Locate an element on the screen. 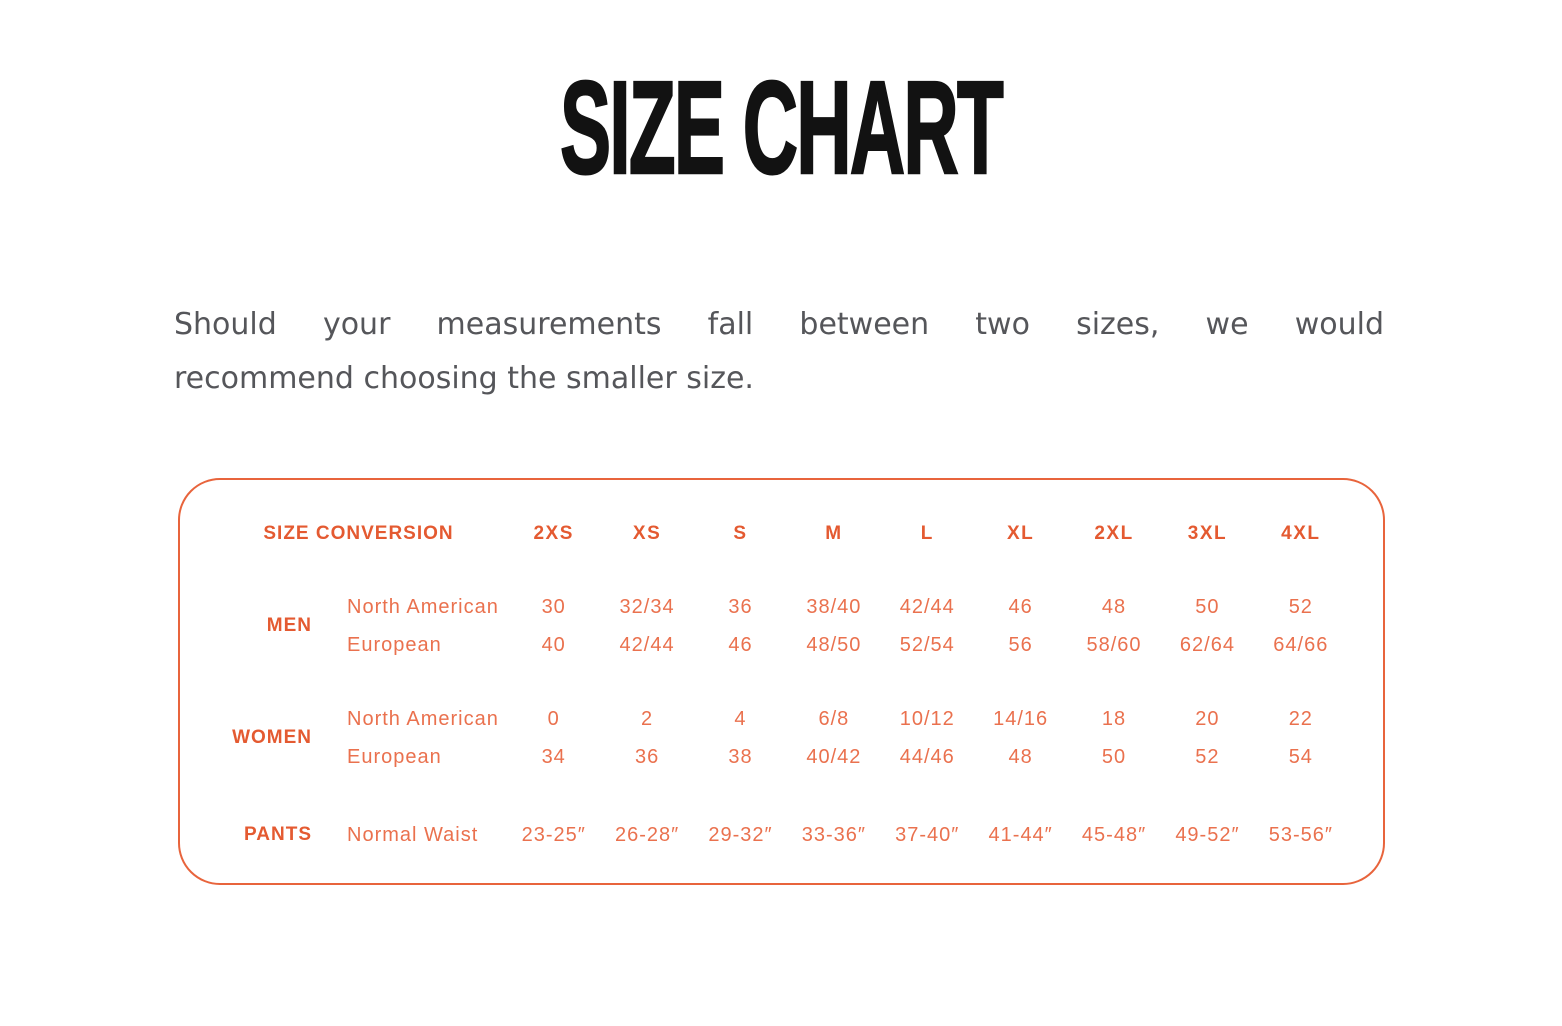 The height and width of the screenshot is (1026, 1562). size-value: 23-25″ is located at coordinates (553, 834).